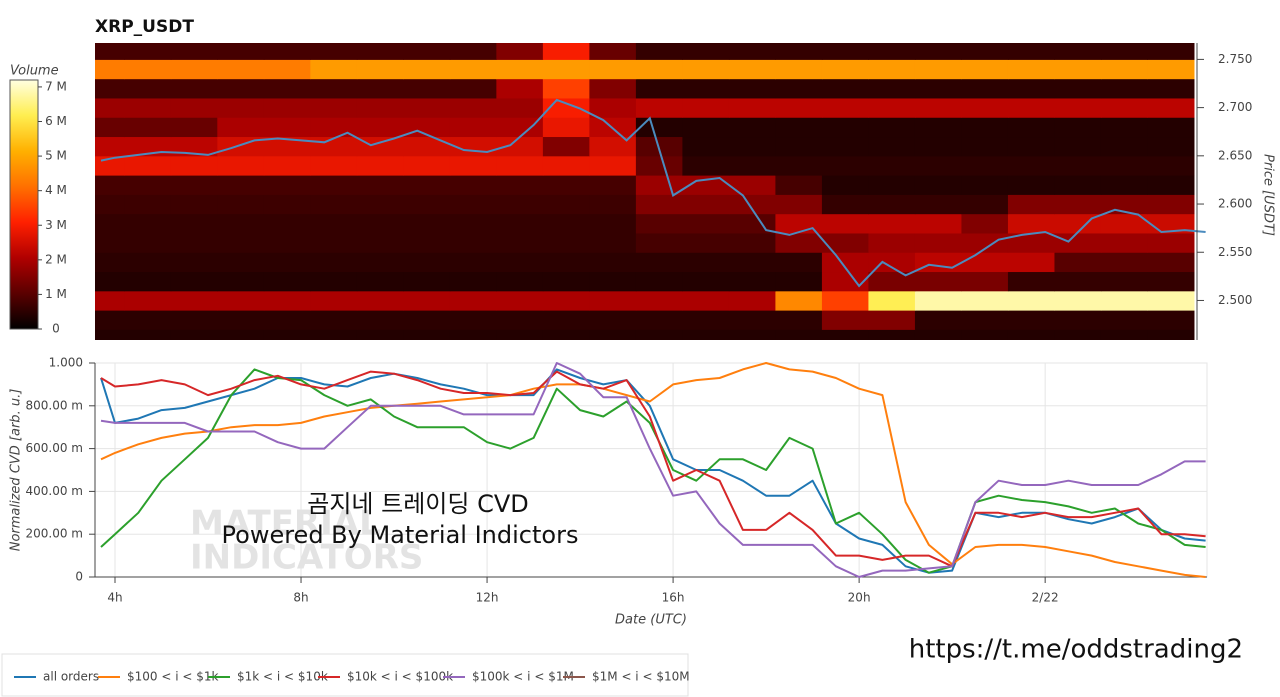 The image size is (1280, 697). What do you see at coordinates (56, 156) in the screenshot?
I see `colorbar-tick-label: 5 M` at bounding box center [56, 156].